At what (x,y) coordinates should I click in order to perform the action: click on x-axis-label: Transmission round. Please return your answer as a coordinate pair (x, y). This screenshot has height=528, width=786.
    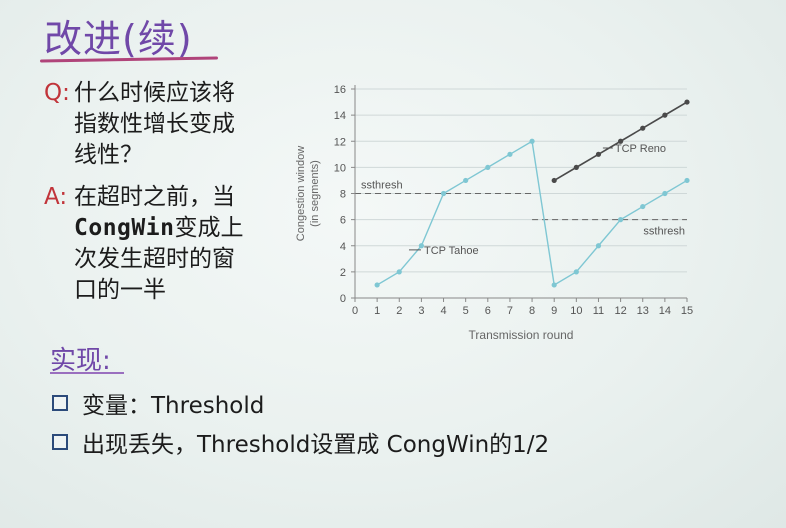
    Looking at the image, I should click on (521, 335).